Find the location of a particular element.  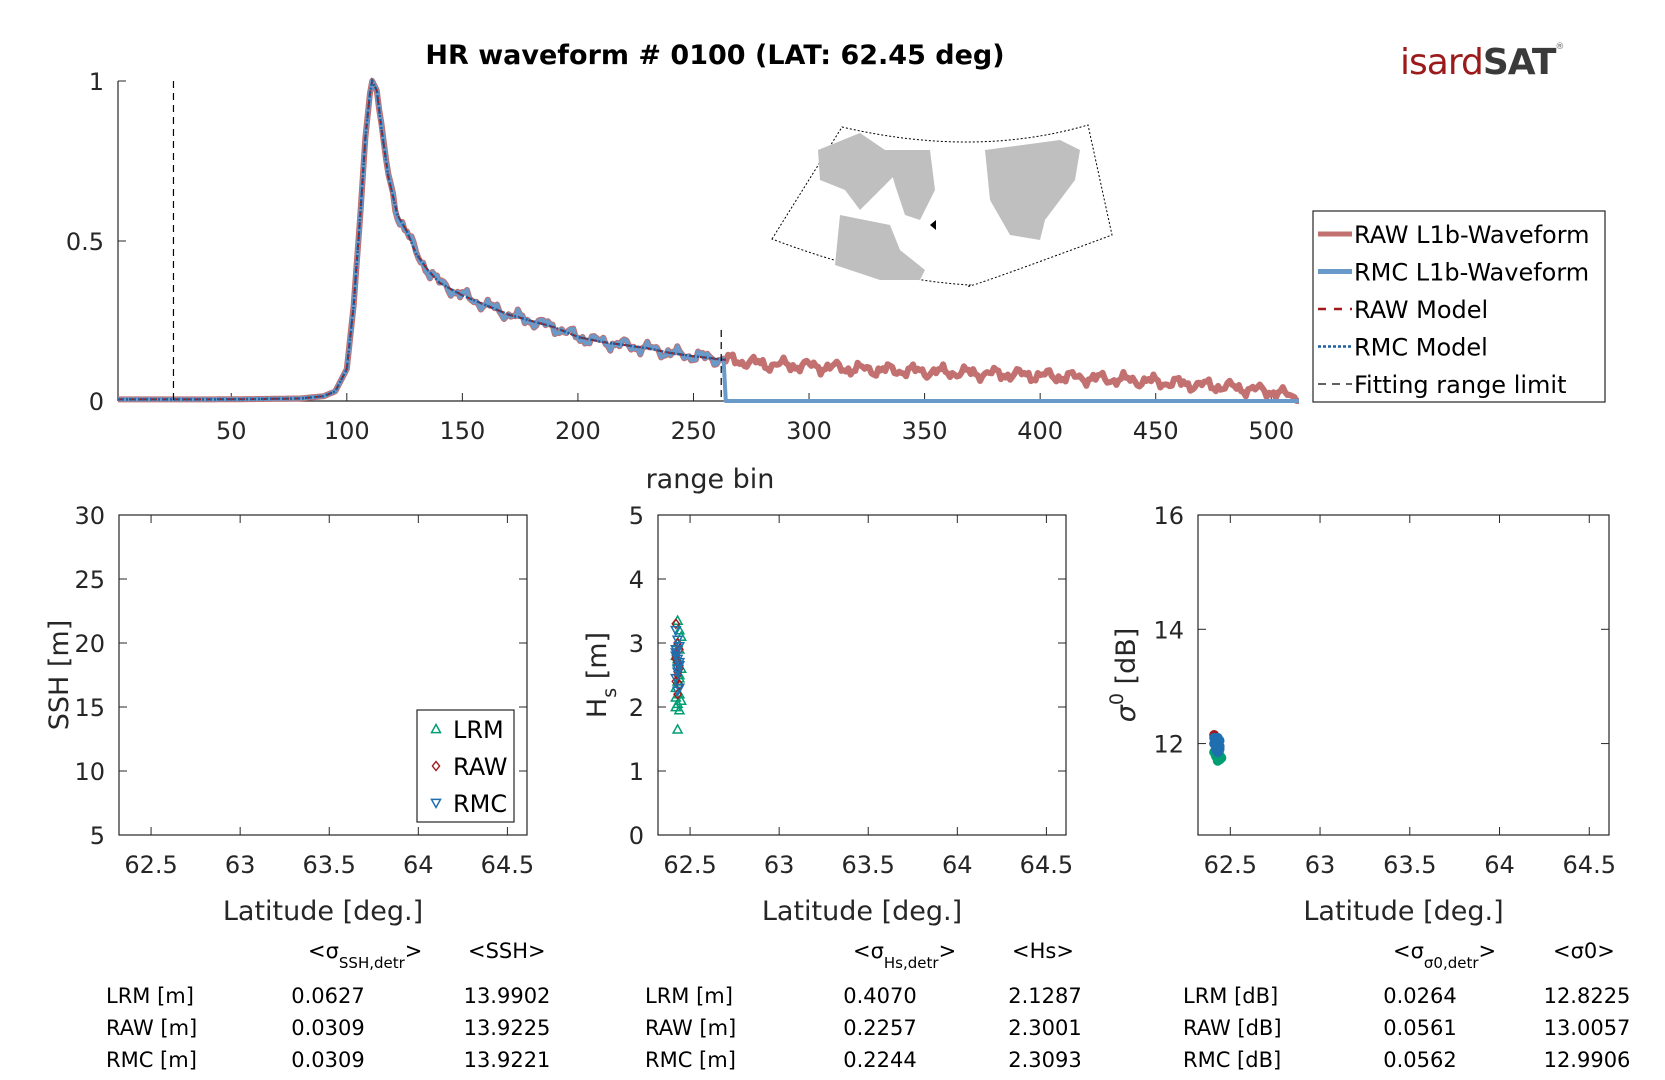

x-tick-label: 300 is located at coordinates (809, 431).